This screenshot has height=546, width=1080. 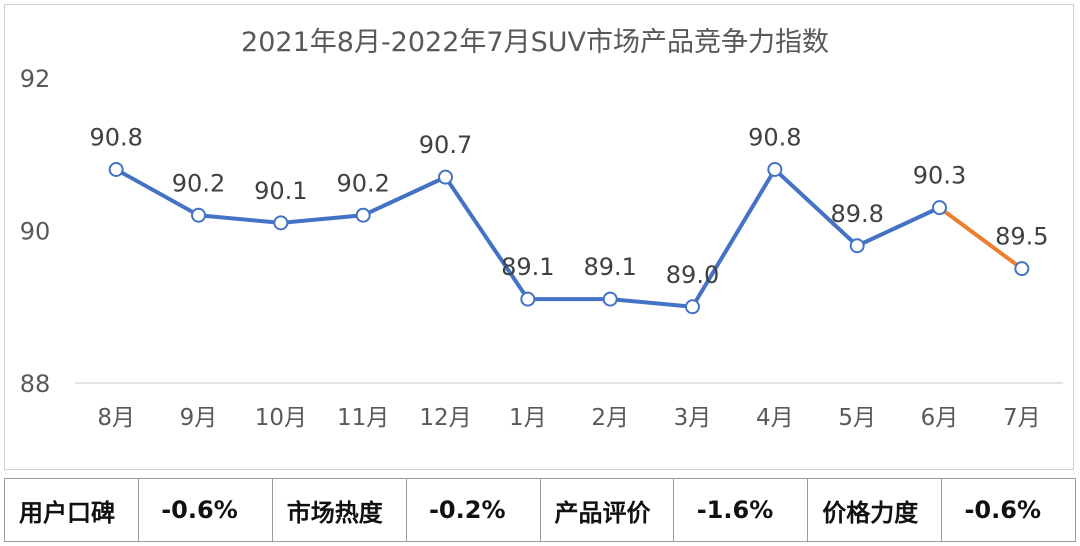 I want to click on y-tick-label: 90, so click(x=35, y=232).